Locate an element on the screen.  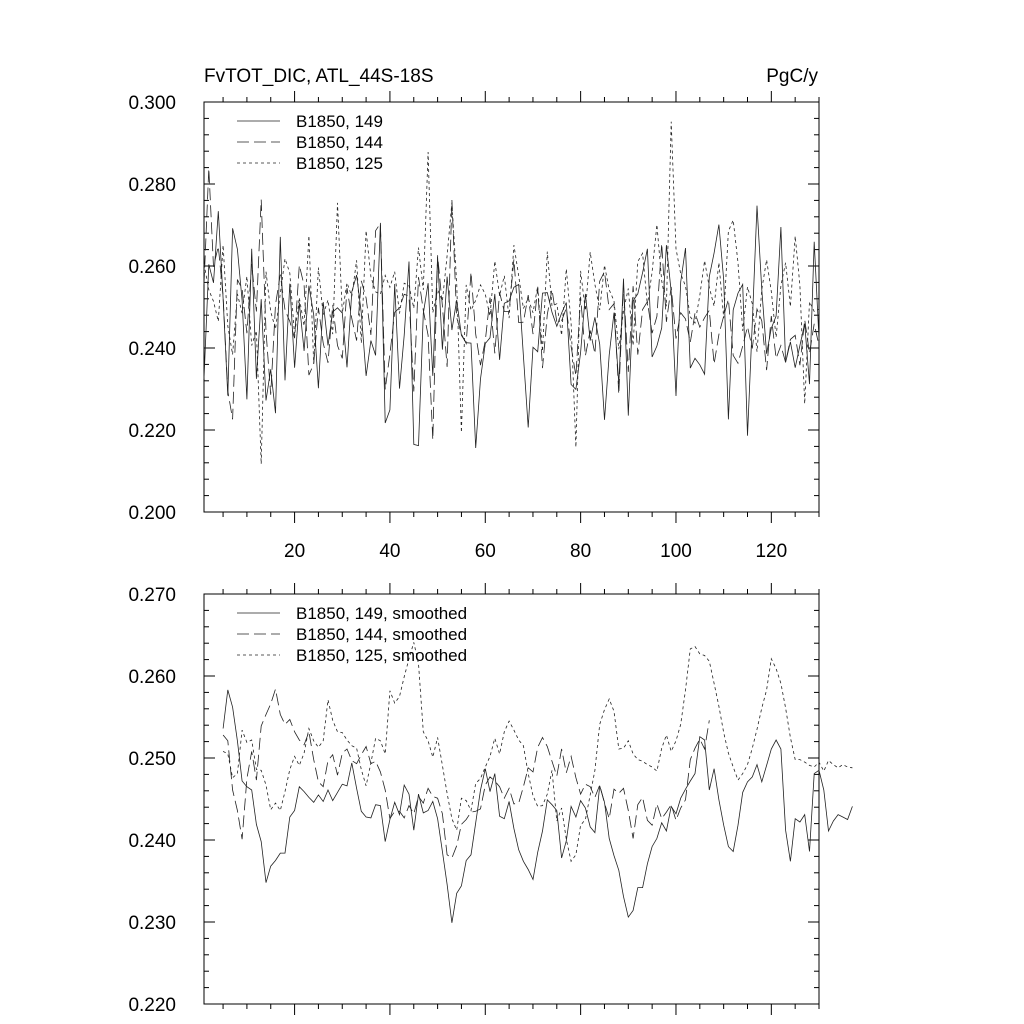
y-tick-label: 0.280 is located at coordinates (152, 185).